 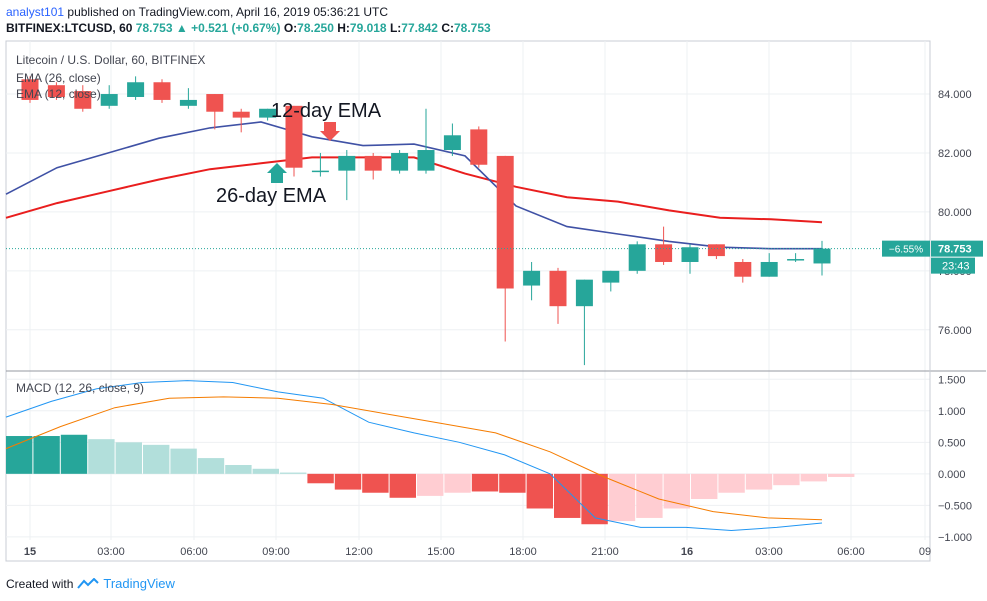 I want to click on created-with-text: Created with, so click(x=40, y=583).